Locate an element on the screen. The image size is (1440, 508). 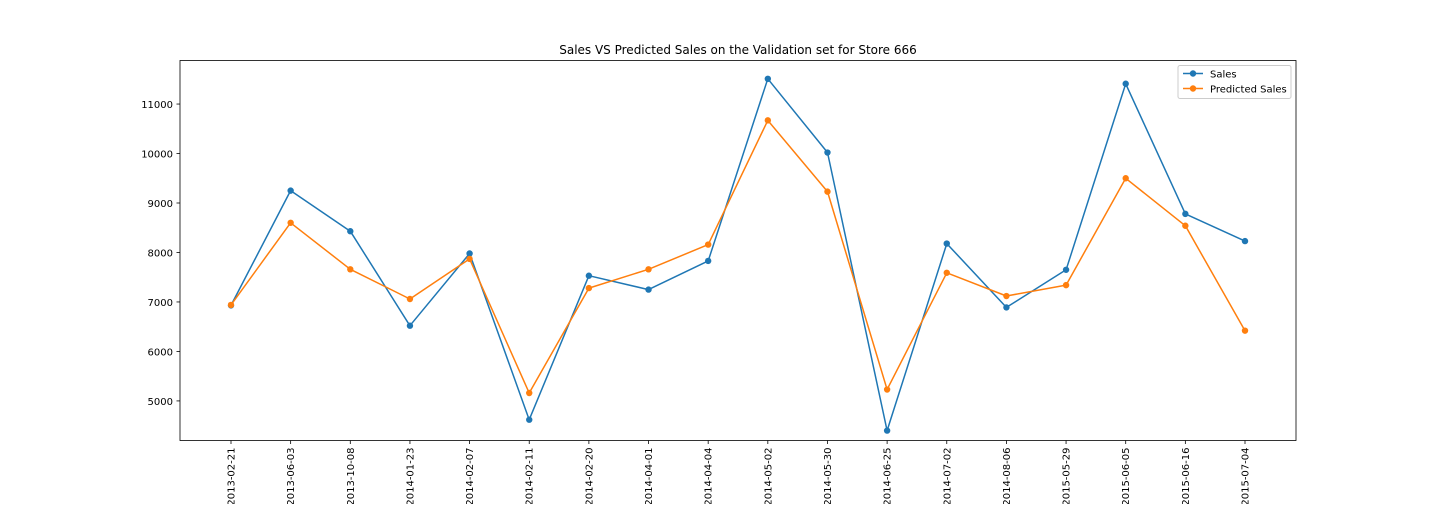
y-tick-label: 8000 is located at coordinates (160, 253).